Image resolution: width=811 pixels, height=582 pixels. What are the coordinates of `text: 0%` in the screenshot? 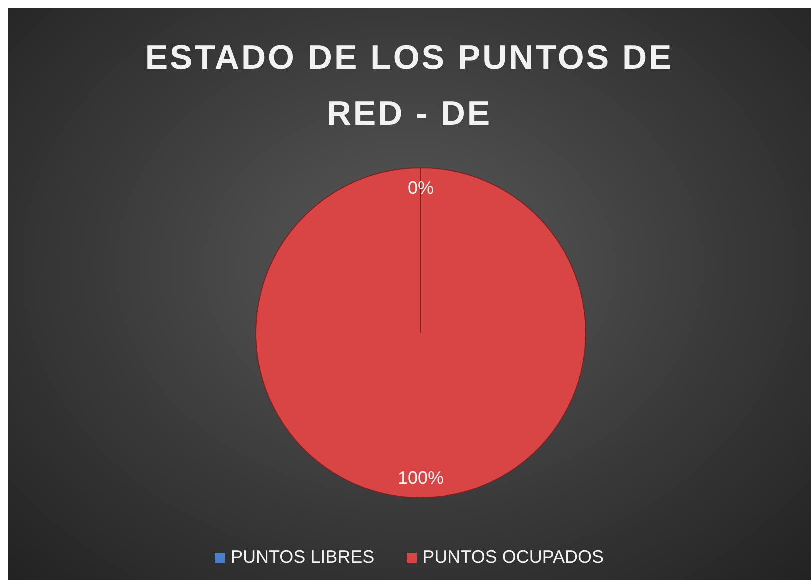 It's located at (421, 188).